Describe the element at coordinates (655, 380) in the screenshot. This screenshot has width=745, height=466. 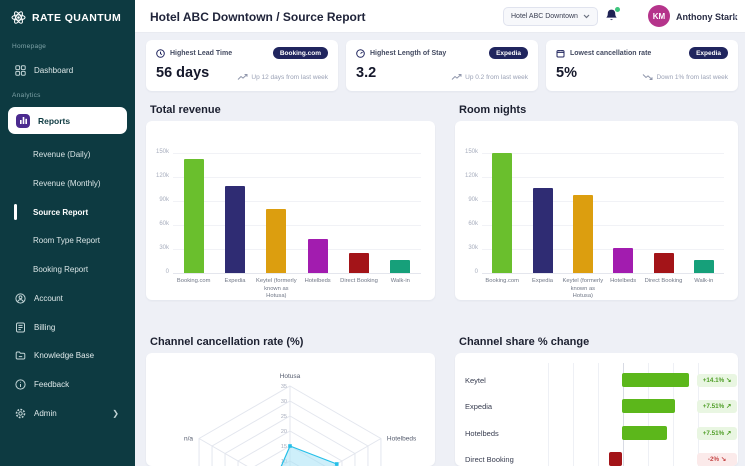
I see `hbar-keytel` at that location.